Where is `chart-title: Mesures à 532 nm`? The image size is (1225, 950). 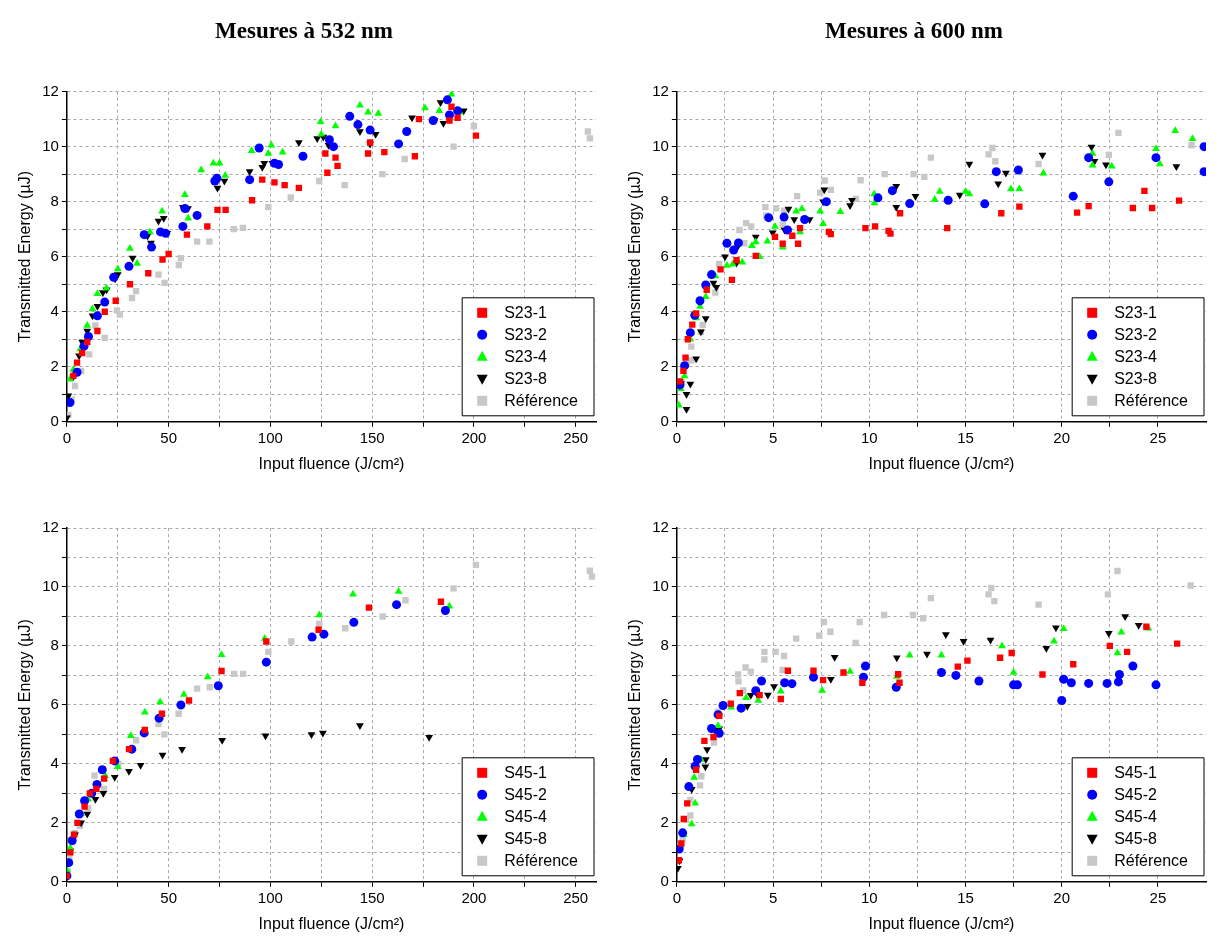
chart-title: Mesures à 532 nm is located at coordinates (304, 30).